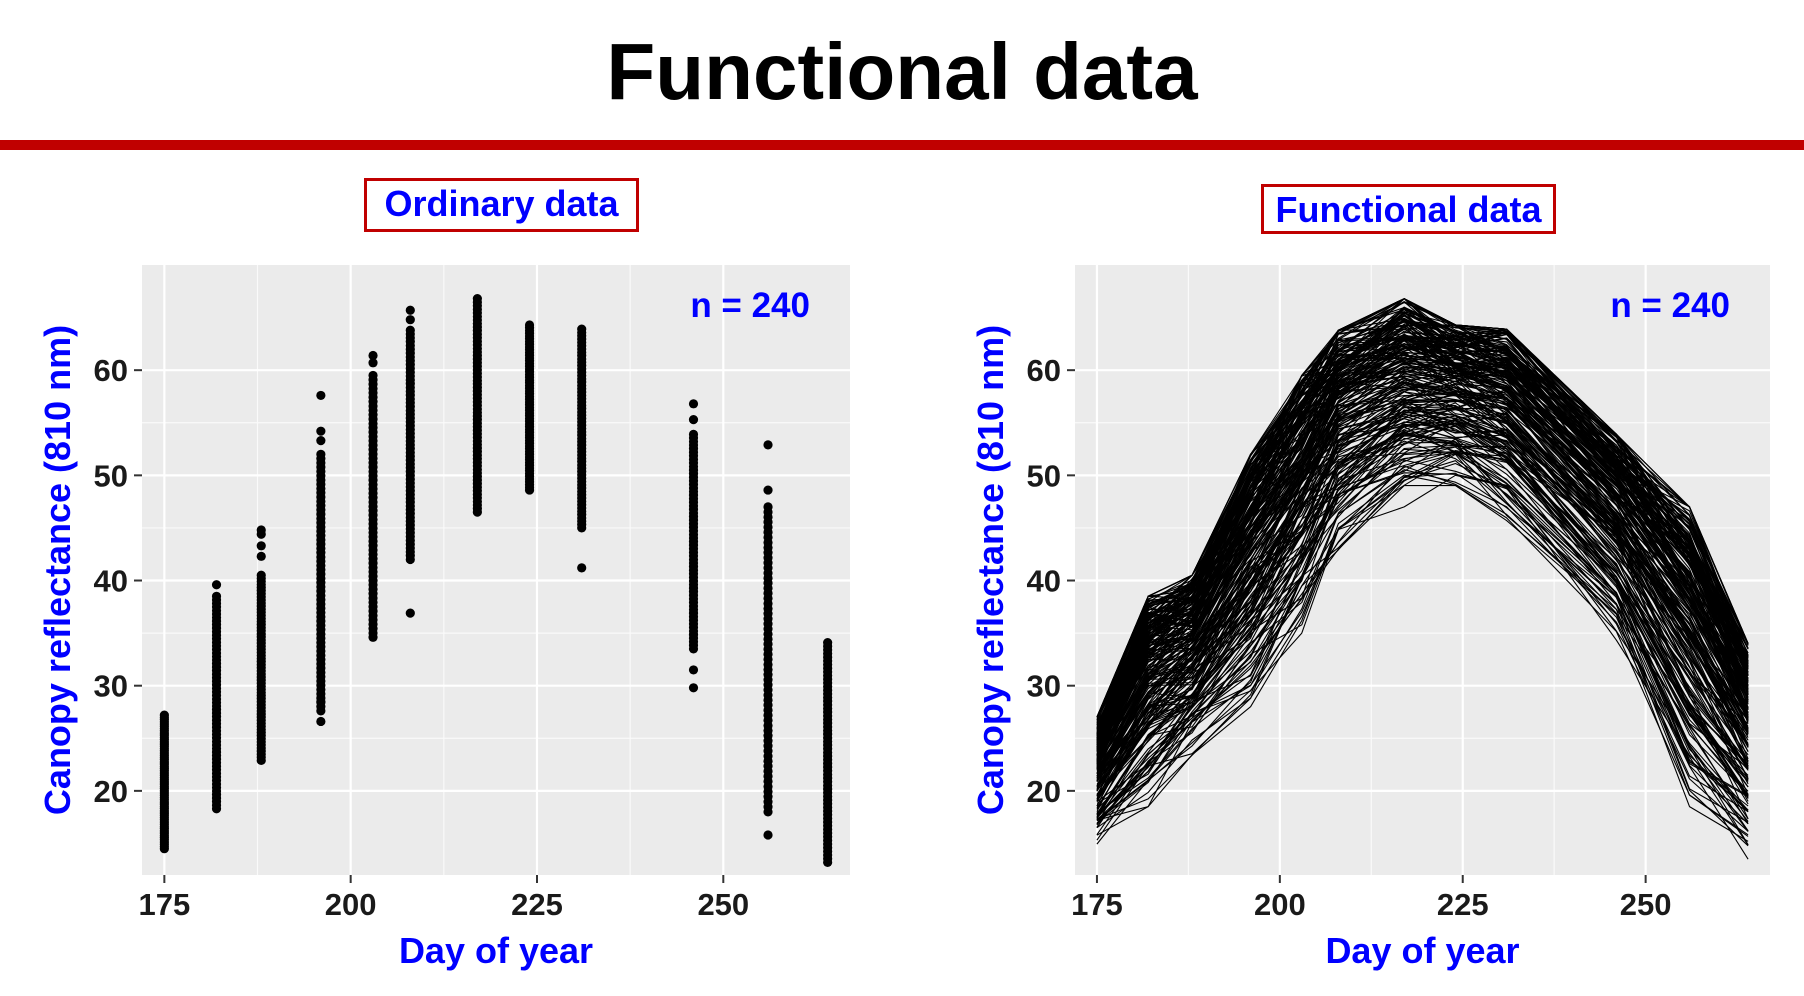  Describe the element at coordinates (750, 305) in the screenshot. I see `sample-size-annotation: n = 240` at that location.